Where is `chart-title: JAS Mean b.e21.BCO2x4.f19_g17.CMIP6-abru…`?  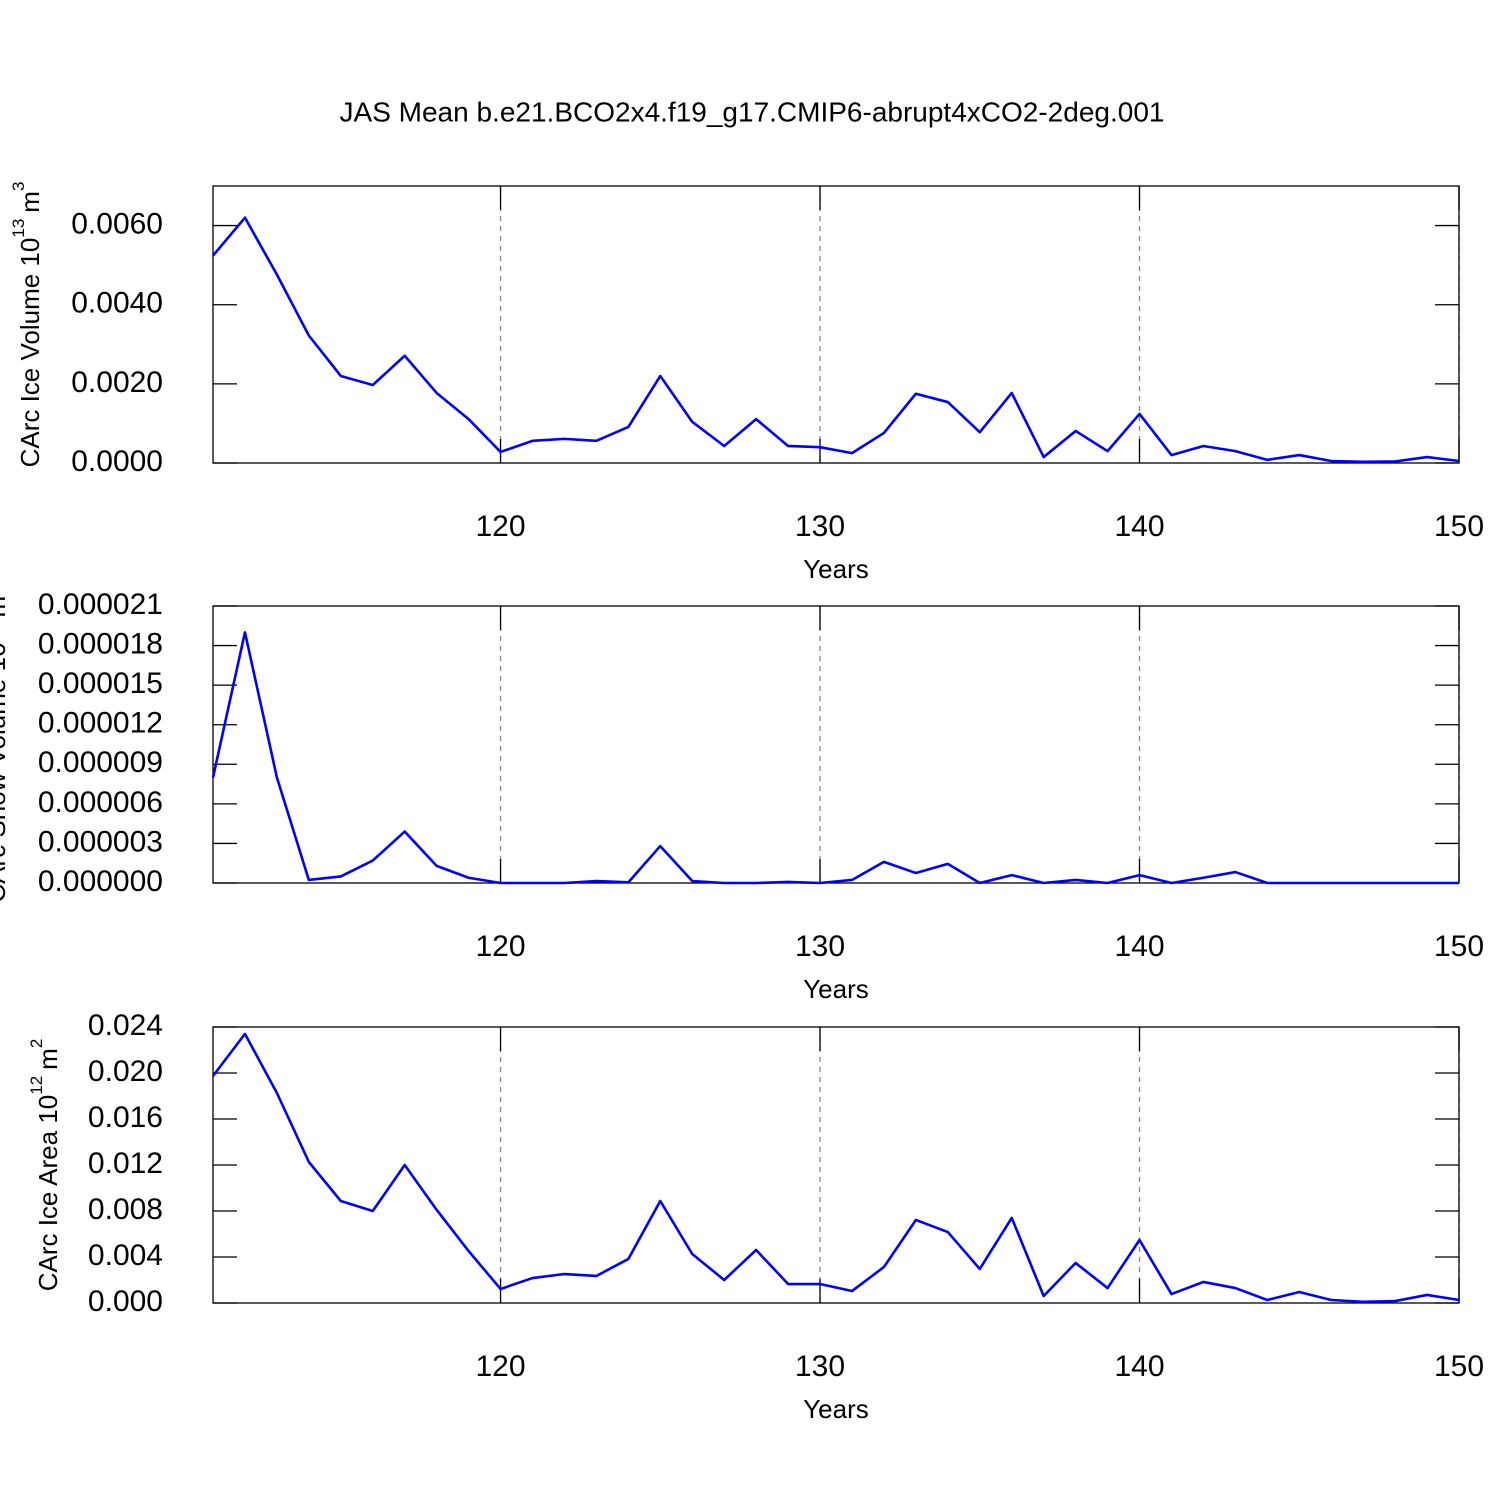 chart-title: JAS Mean b.e21.BCO2x4.f19_g17.CMIP6-abru… is located at coordinates (752, 111).